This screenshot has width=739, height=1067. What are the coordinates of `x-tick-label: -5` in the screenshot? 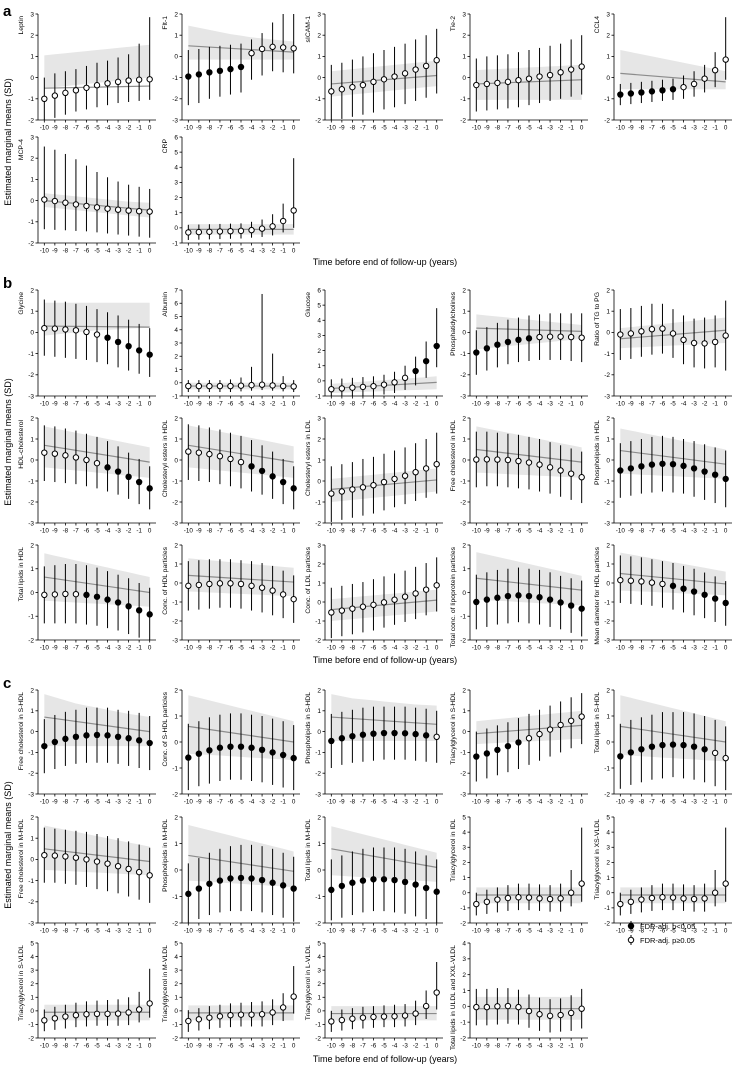 It's located at (241, 648).